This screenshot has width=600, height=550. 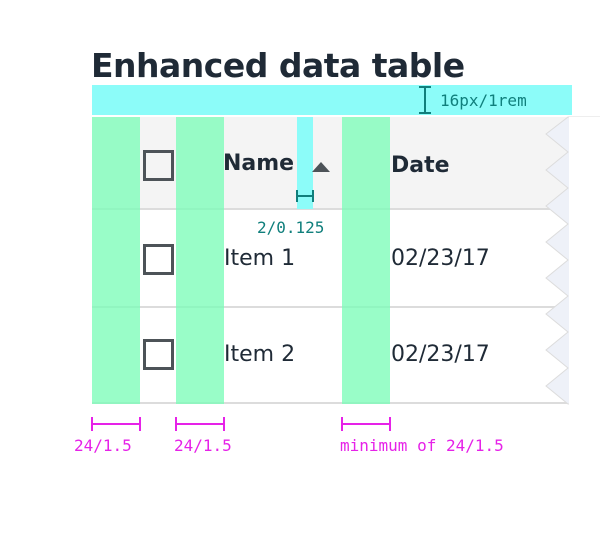 What do you see at coordinates (440, 258) in the screenshot?
I see `row-1-date: 02/23/17` at bounding box center [440, 258].